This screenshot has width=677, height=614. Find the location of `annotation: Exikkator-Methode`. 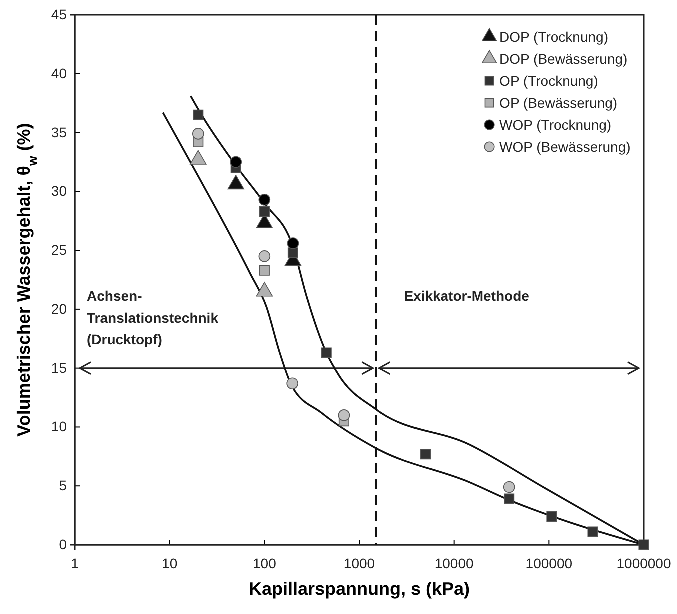

annotation: Exikkator-Methode is located at coordinates (467, 296).